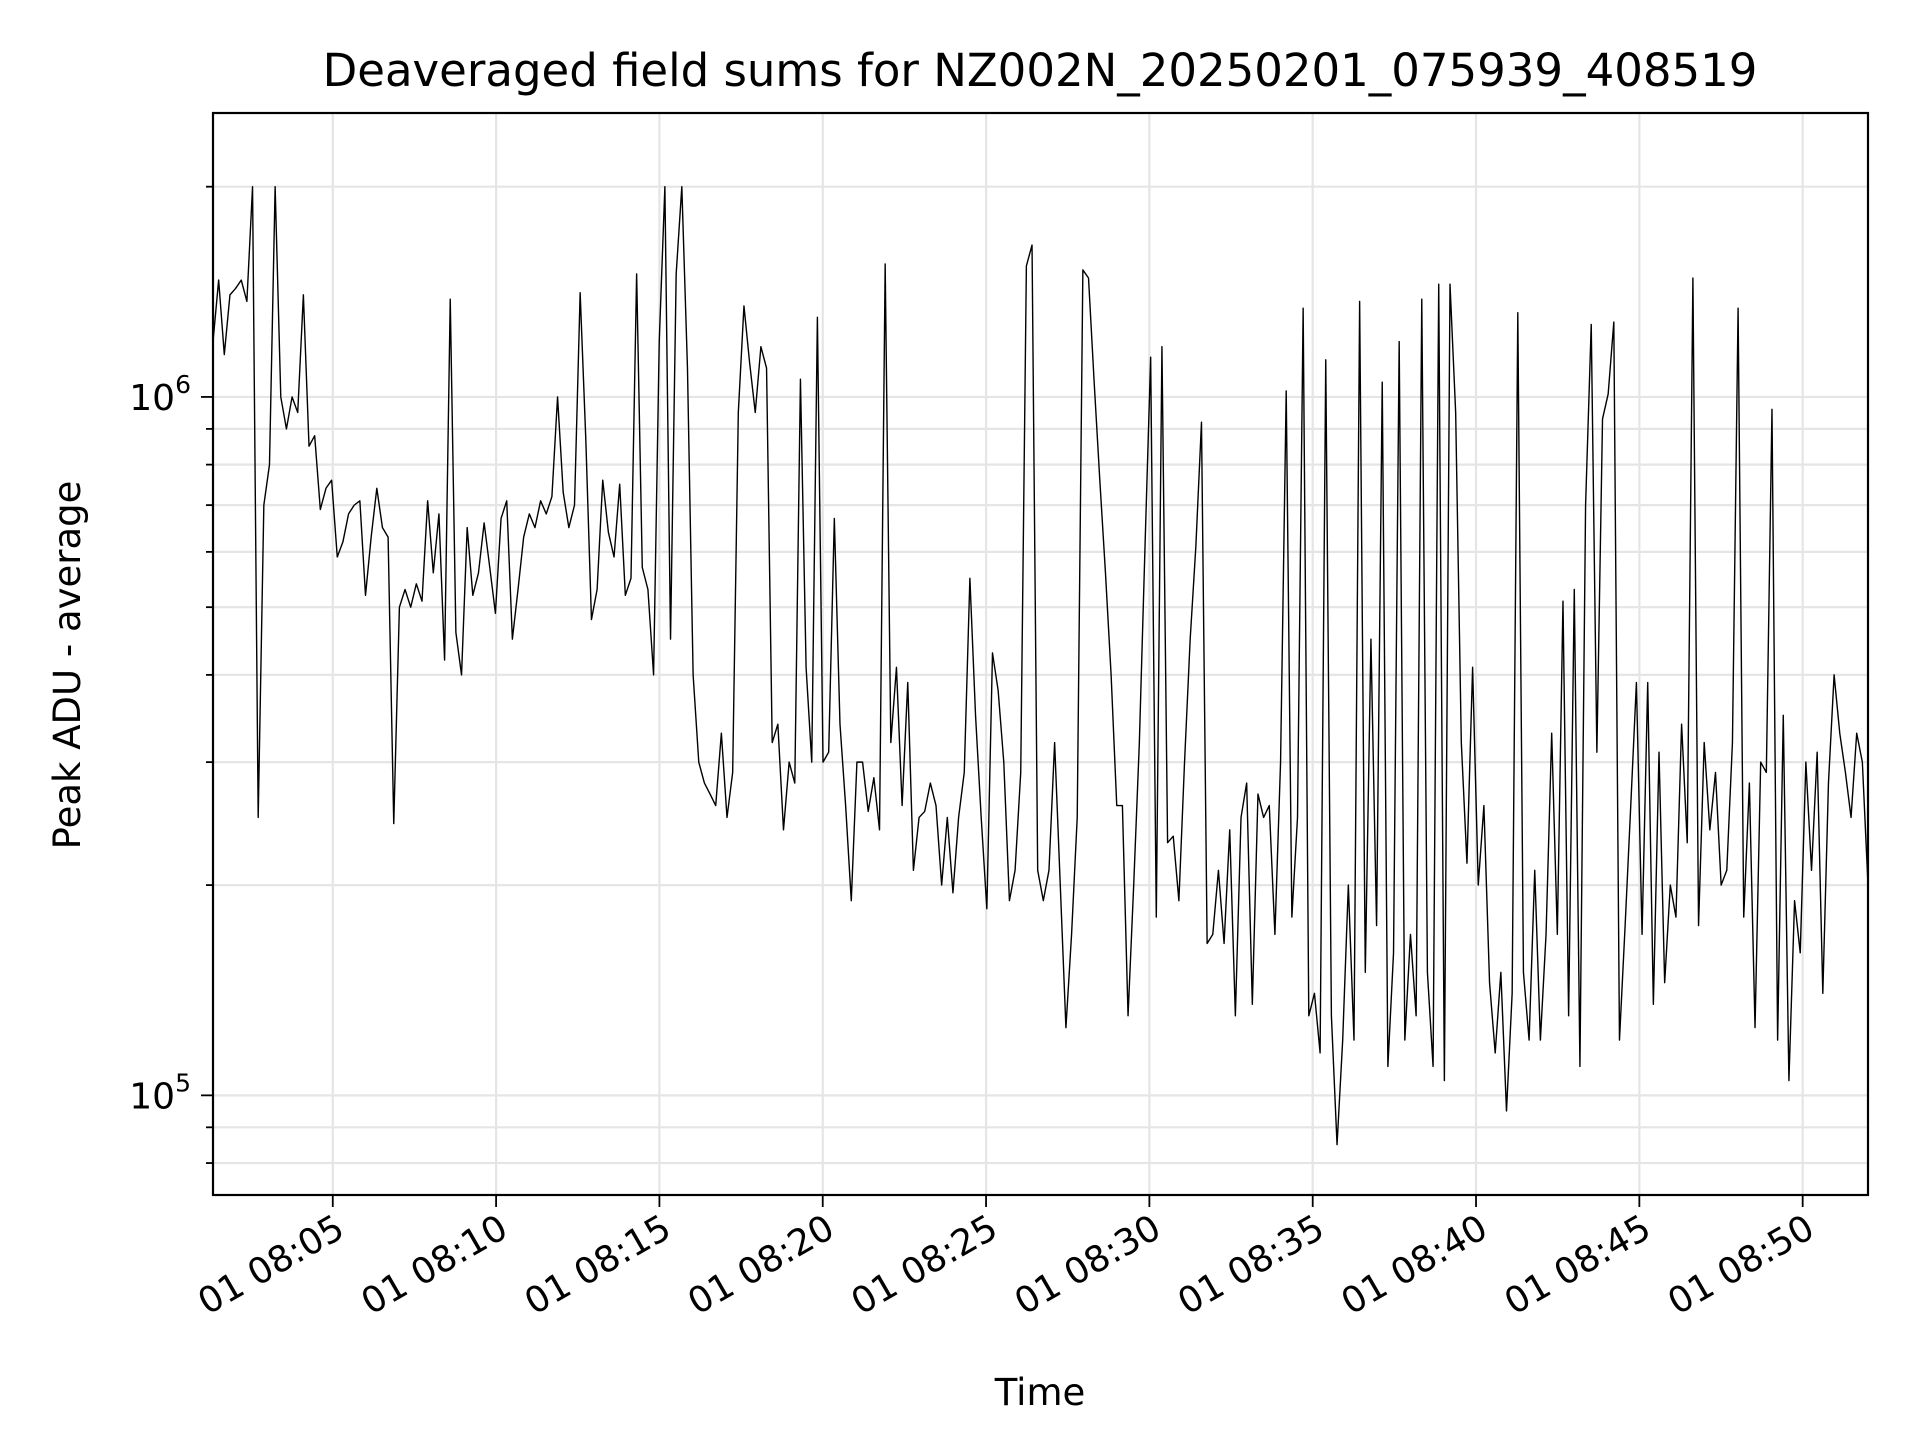  Describe the element at coordinates (1040, 1392) in the screenshot. I see `x-axis-label: Time` at that location.